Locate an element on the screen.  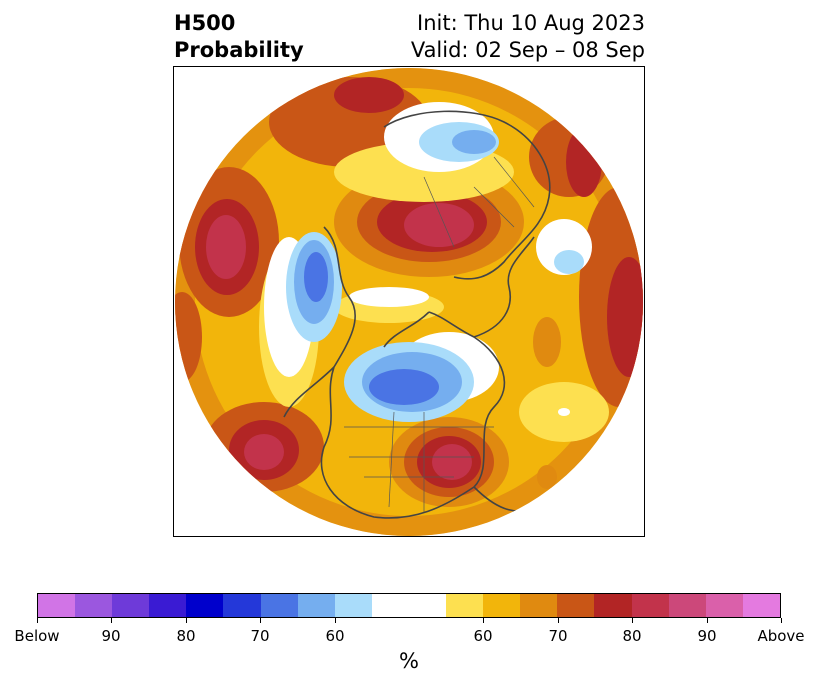
atlantic-blob is located at coordinates (547, 342).